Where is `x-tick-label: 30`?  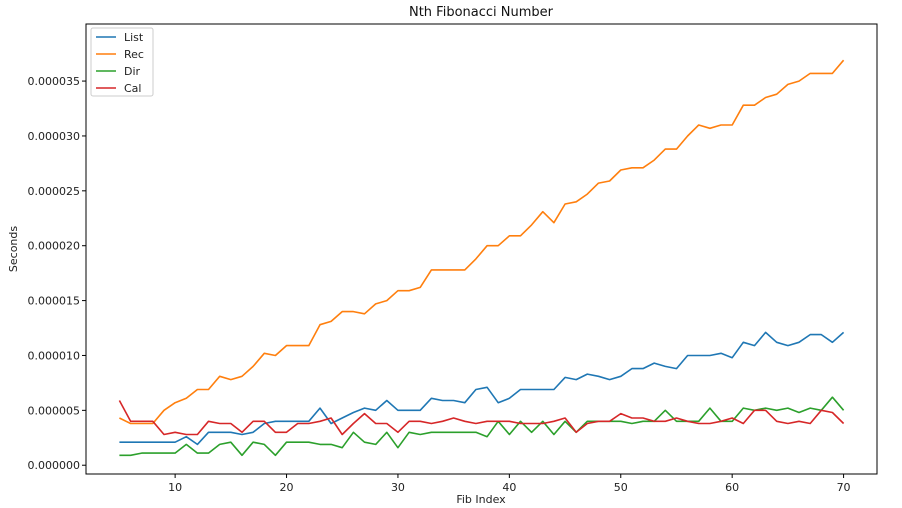 x-tick-label: 30 is located at coordinates (398, 487).